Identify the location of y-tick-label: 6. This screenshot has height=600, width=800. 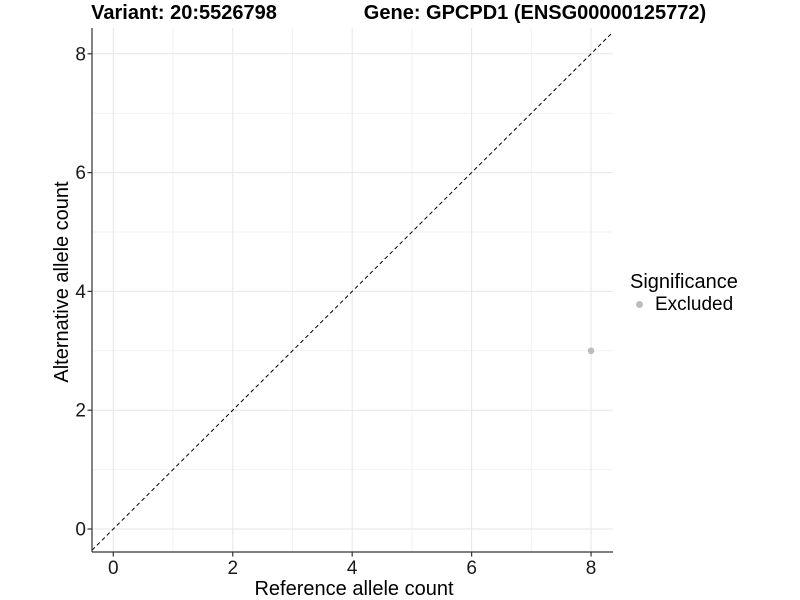
(80, 173).